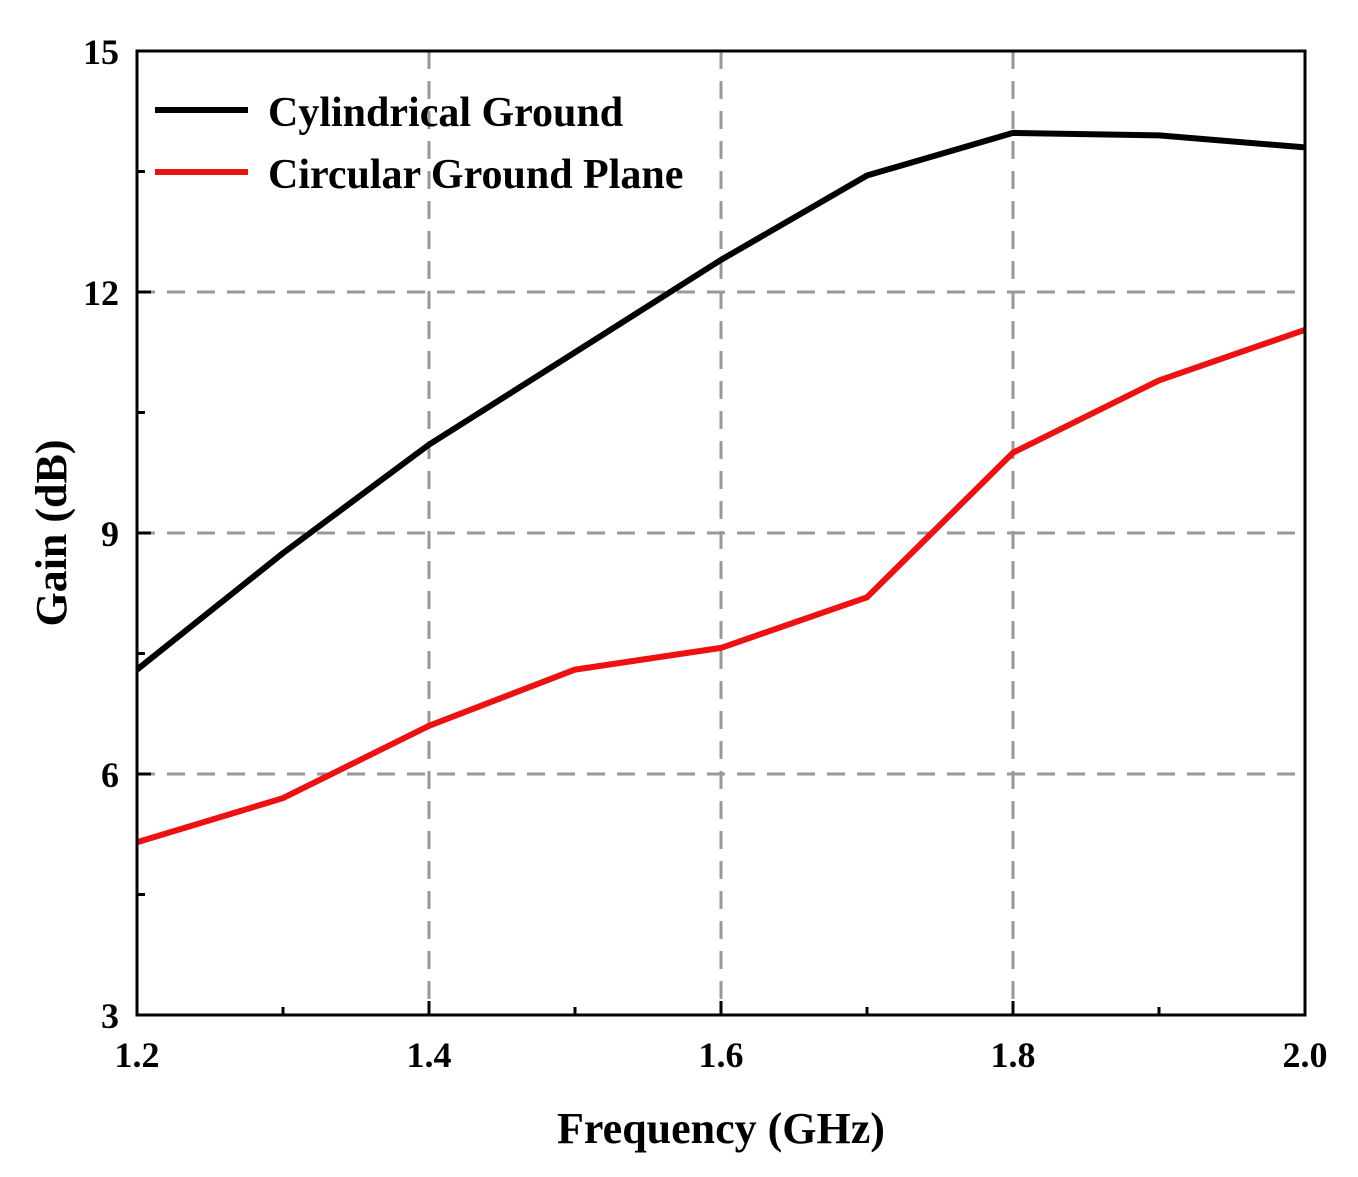  Describe the element at coordinates (110, 775) in the screenshot. I see `y-tick-label-6: 6` at that location.